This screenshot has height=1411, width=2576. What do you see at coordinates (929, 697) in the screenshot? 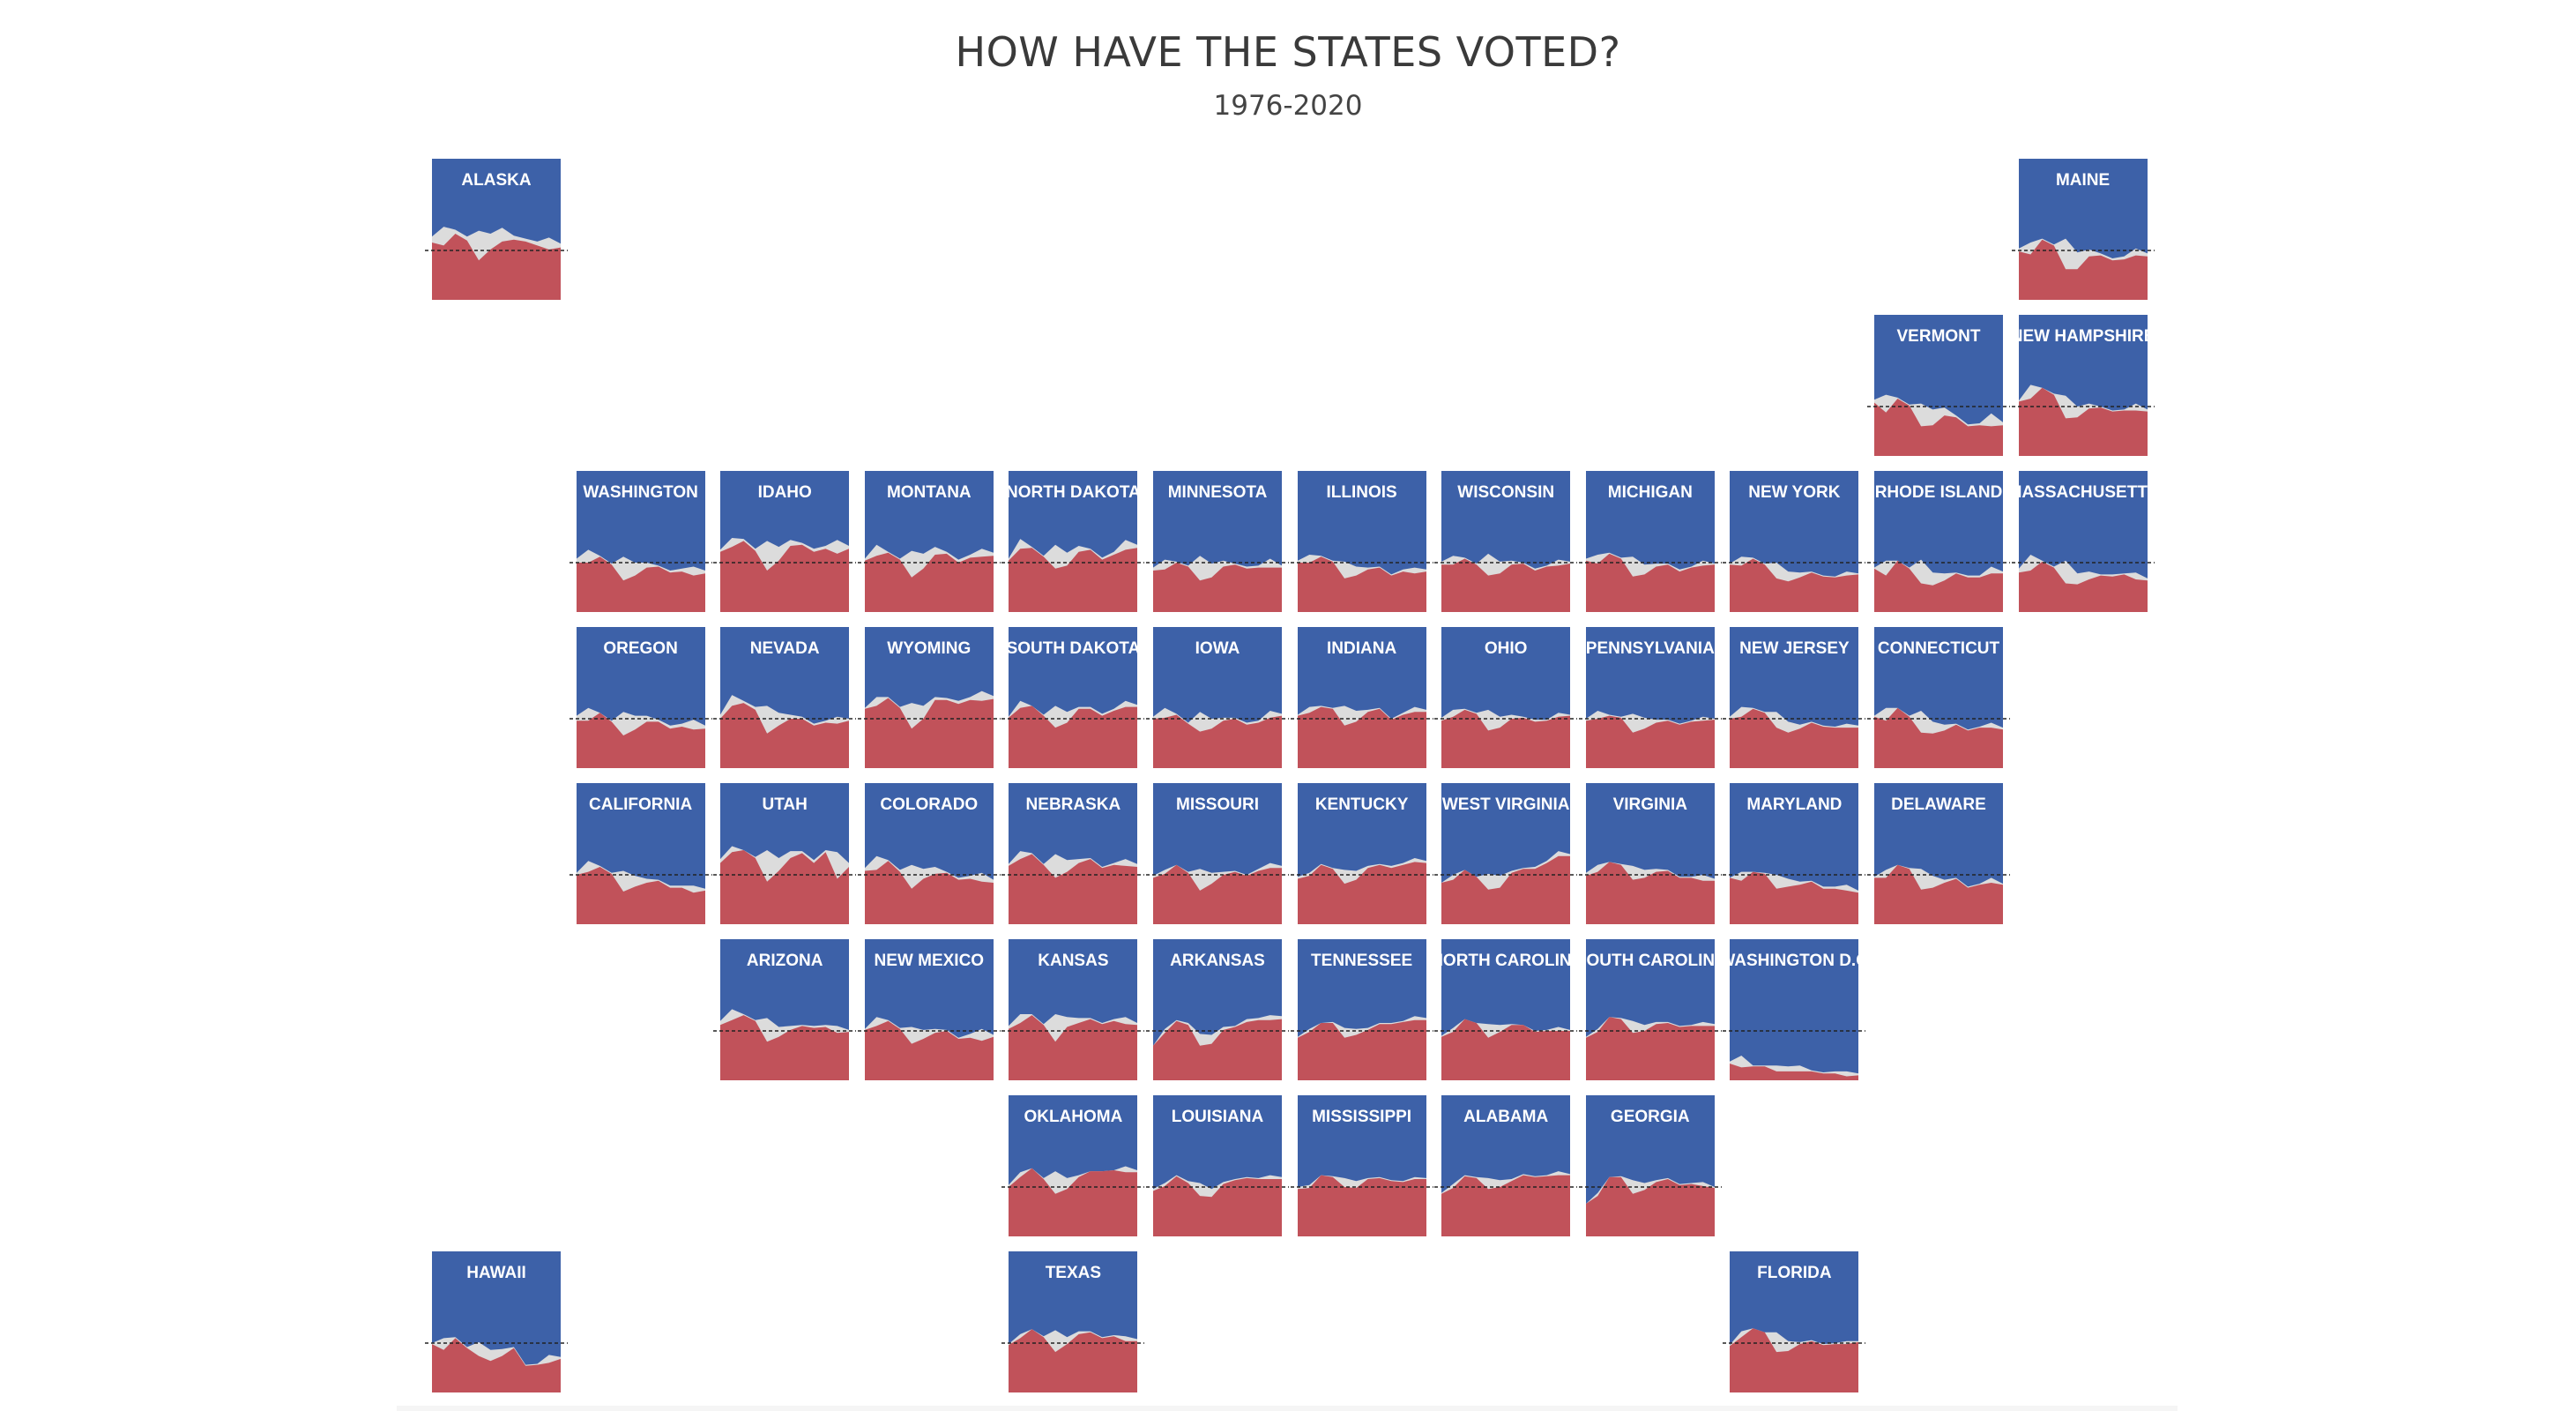
I see `state-tile-wyoming: WYOMING` at bounding box center [929, 697].